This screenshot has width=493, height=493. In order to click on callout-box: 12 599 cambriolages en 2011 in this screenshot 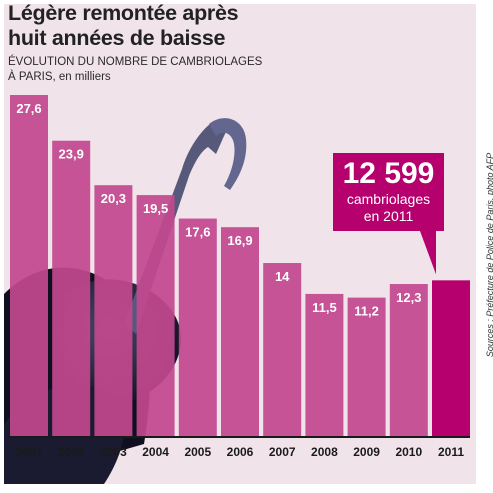, I will do `click(388, 192)`.